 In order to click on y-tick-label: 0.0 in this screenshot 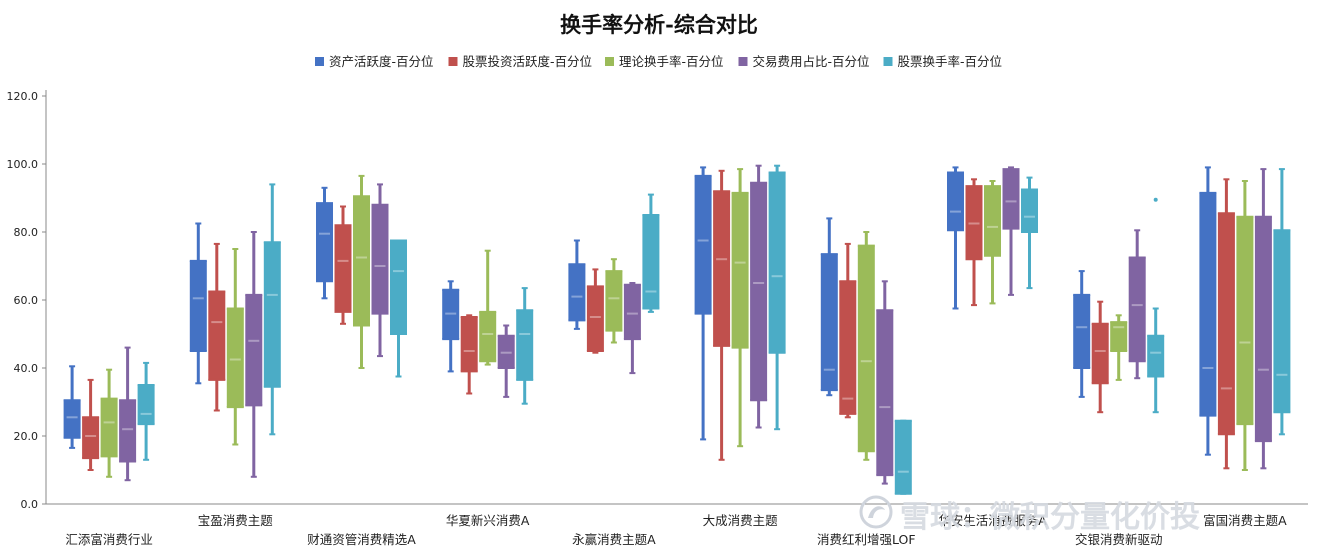, I will do `click(30, 504)`.